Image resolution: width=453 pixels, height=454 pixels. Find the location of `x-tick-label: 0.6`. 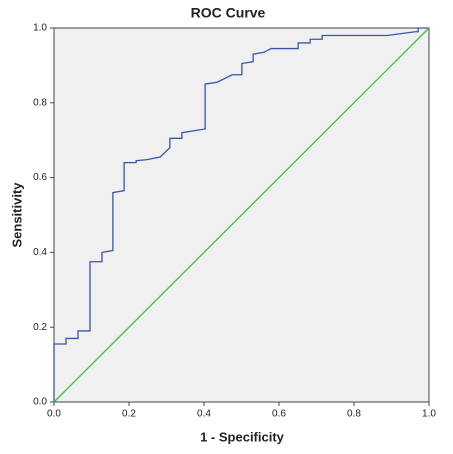

x-tick-label: 0.6 is located at coordinates (279, 414).